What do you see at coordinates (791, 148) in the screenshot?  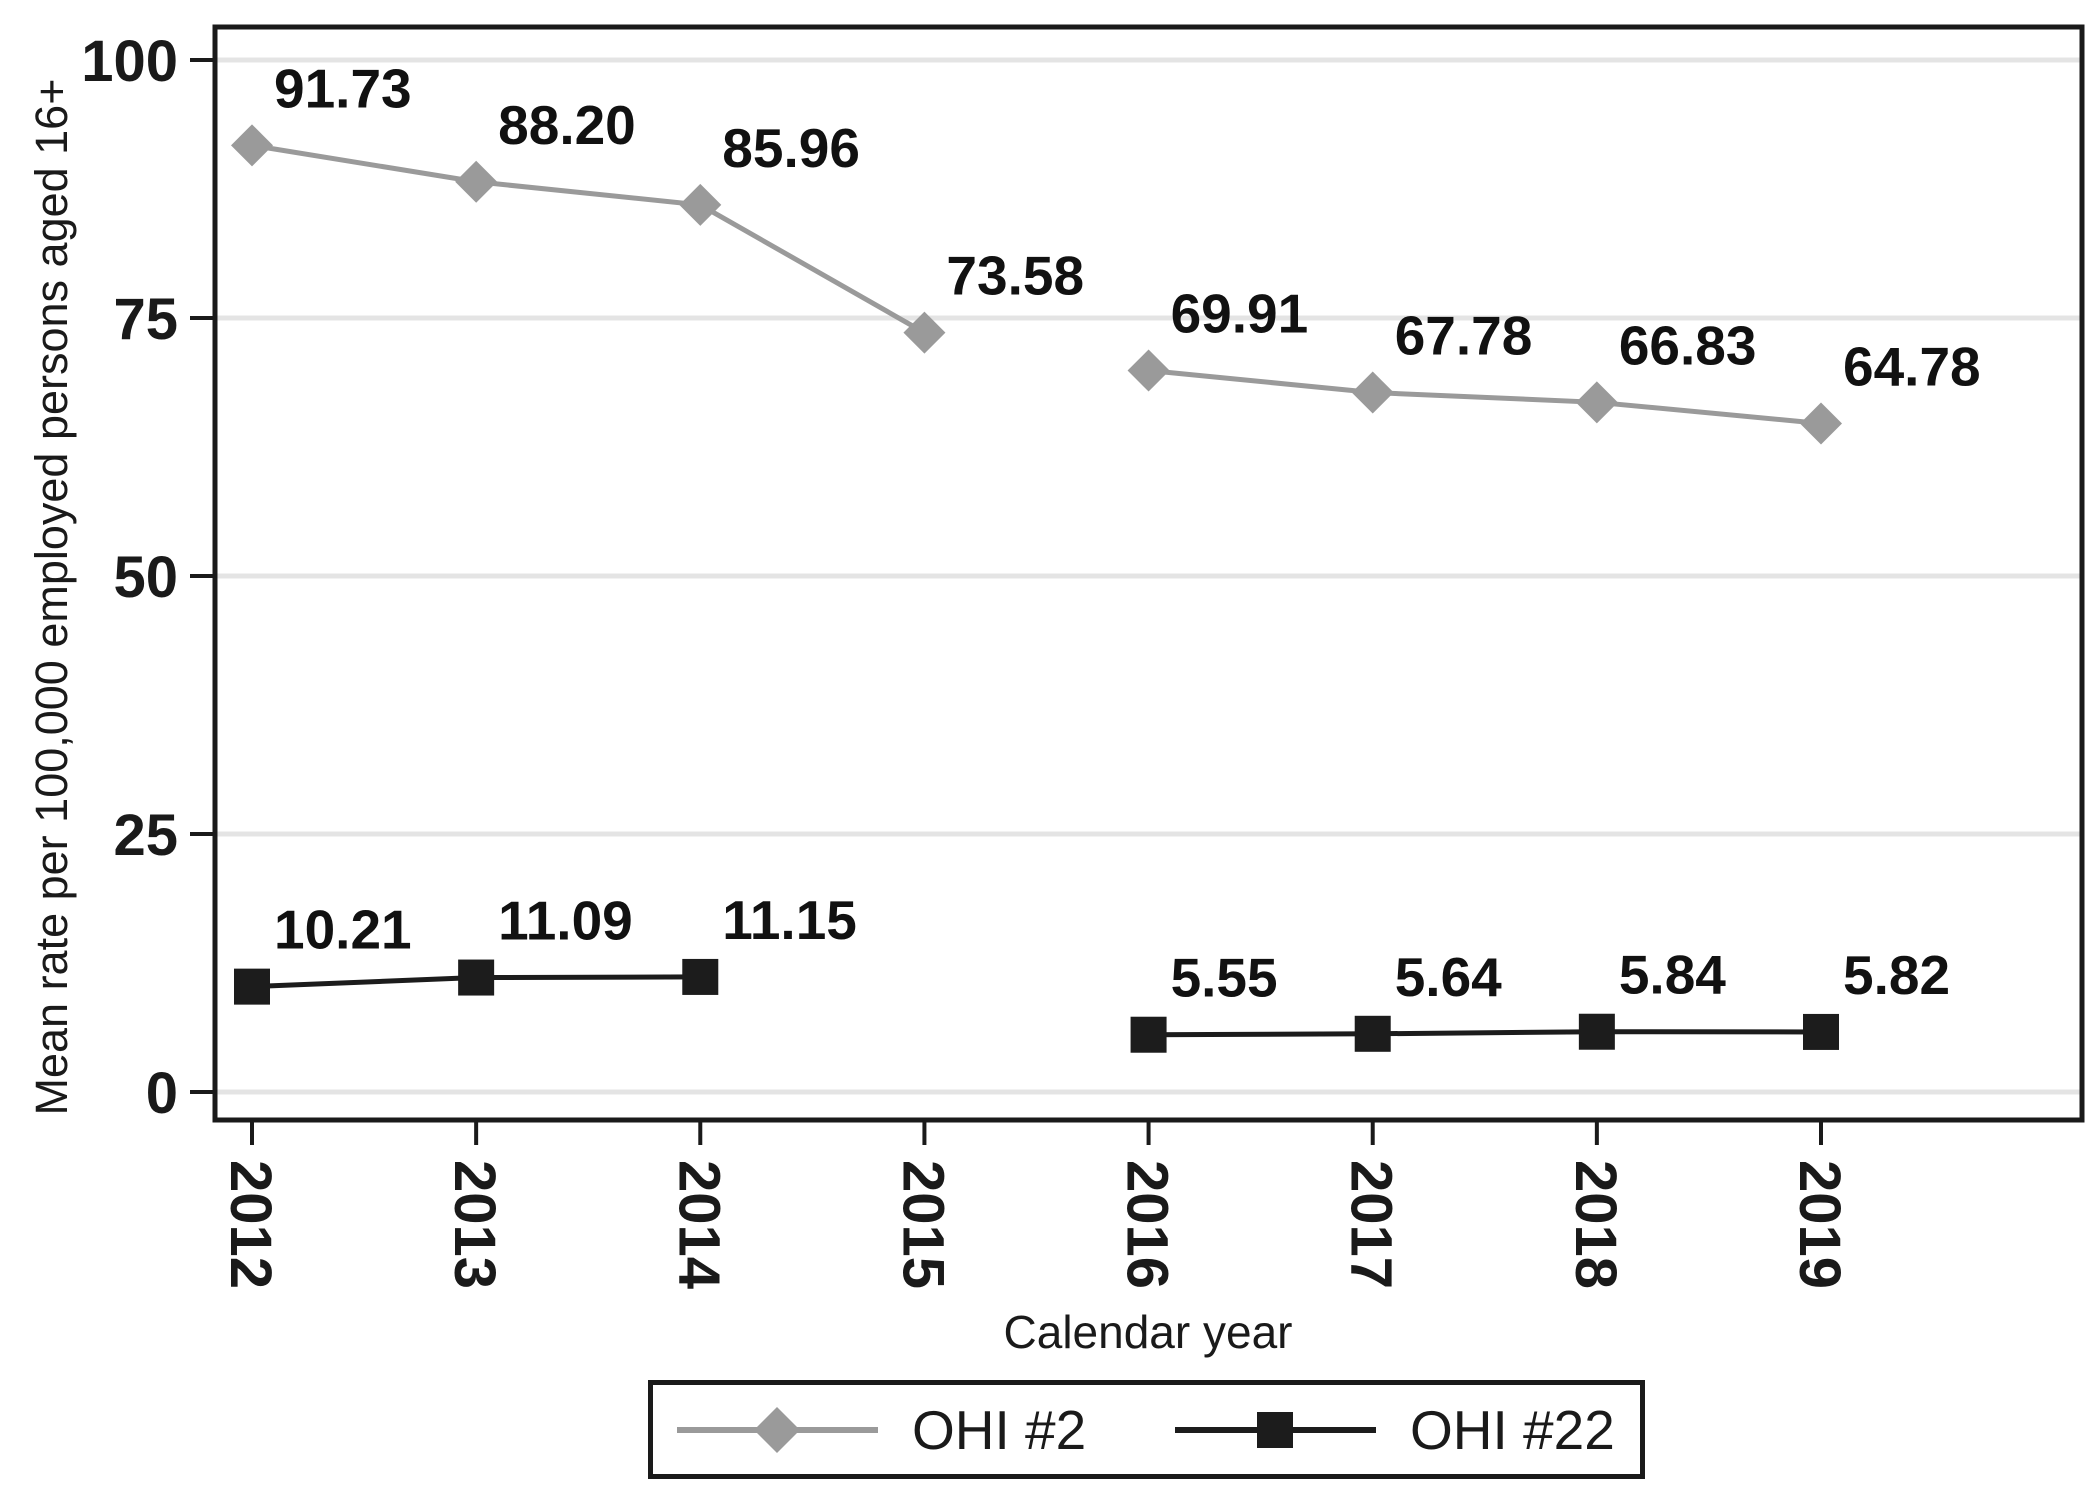 I see `data-label-ohi-2-2014: 85.96` at bounding box center [791, 148].